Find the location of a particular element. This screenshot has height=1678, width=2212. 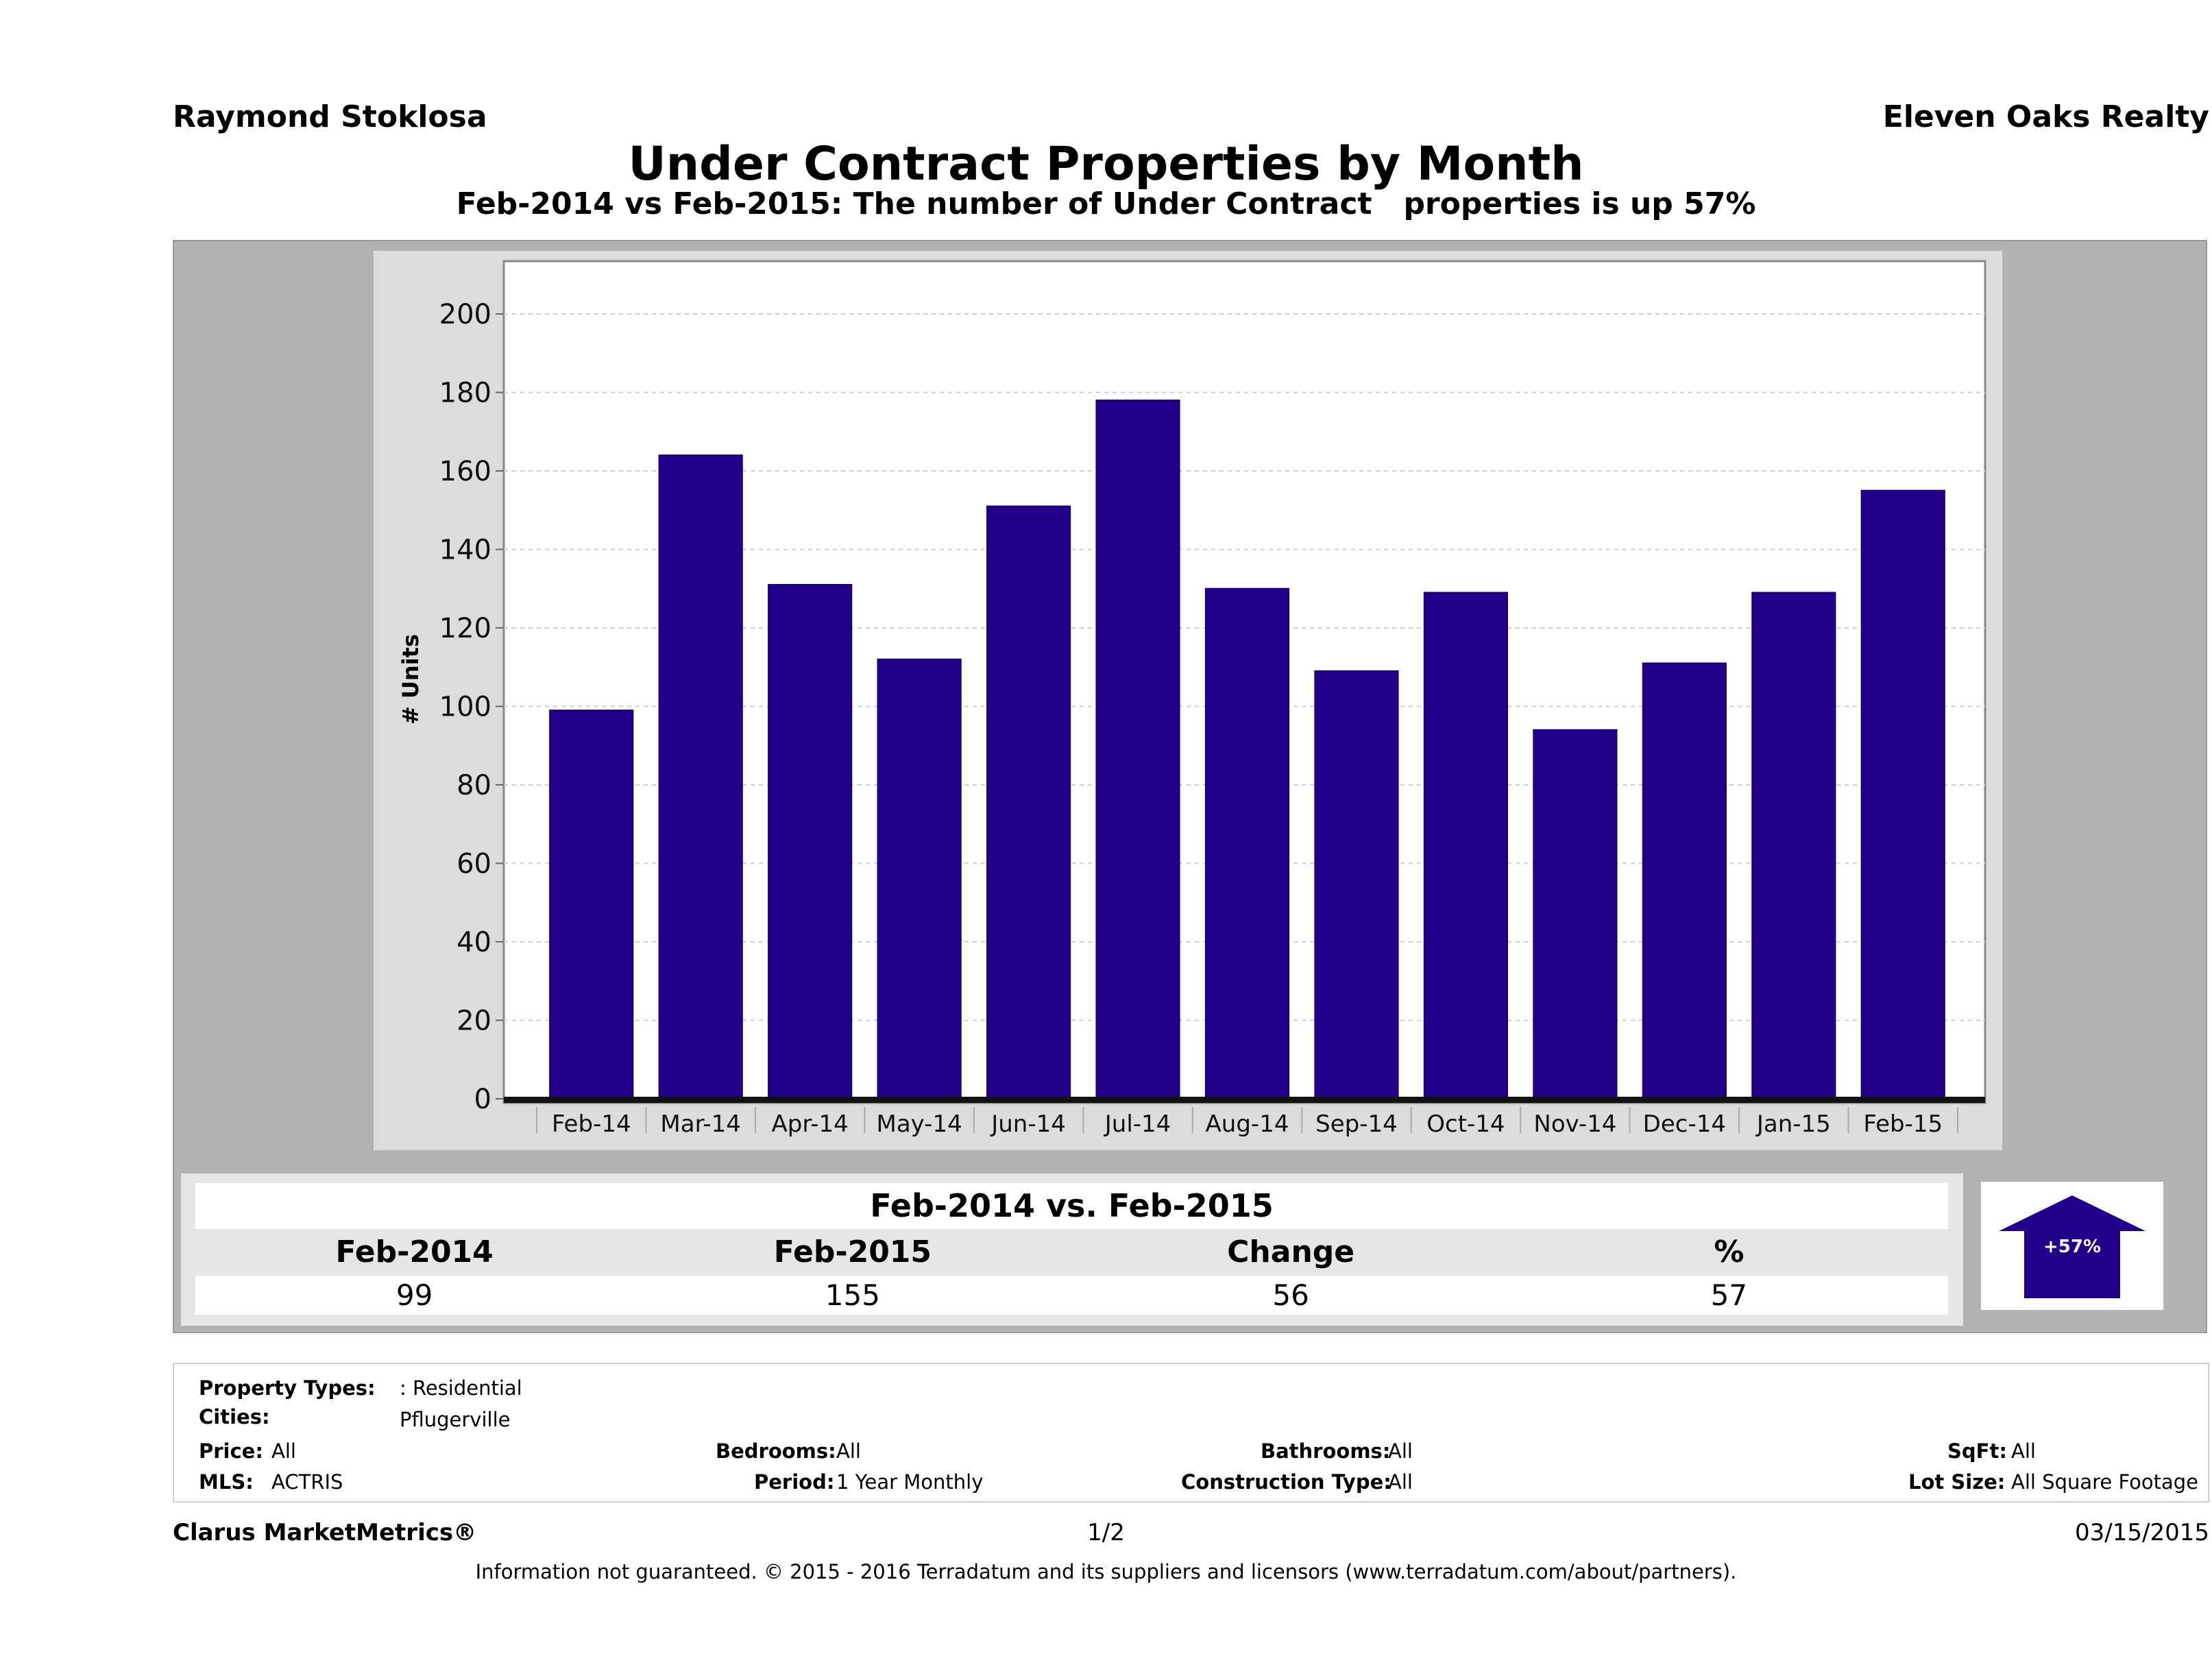

y-tick-label: 140 is located at coordinates (465, 550).